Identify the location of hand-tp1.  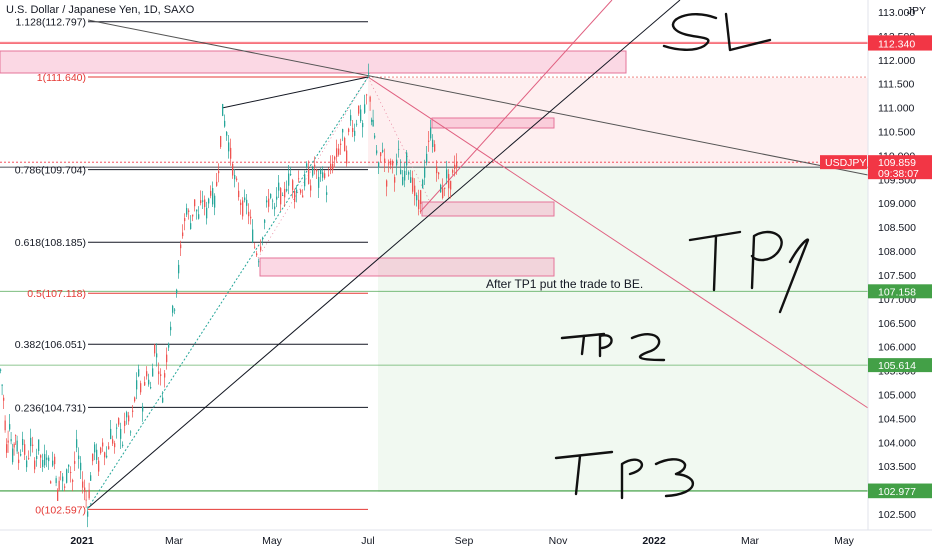
(749, 272).